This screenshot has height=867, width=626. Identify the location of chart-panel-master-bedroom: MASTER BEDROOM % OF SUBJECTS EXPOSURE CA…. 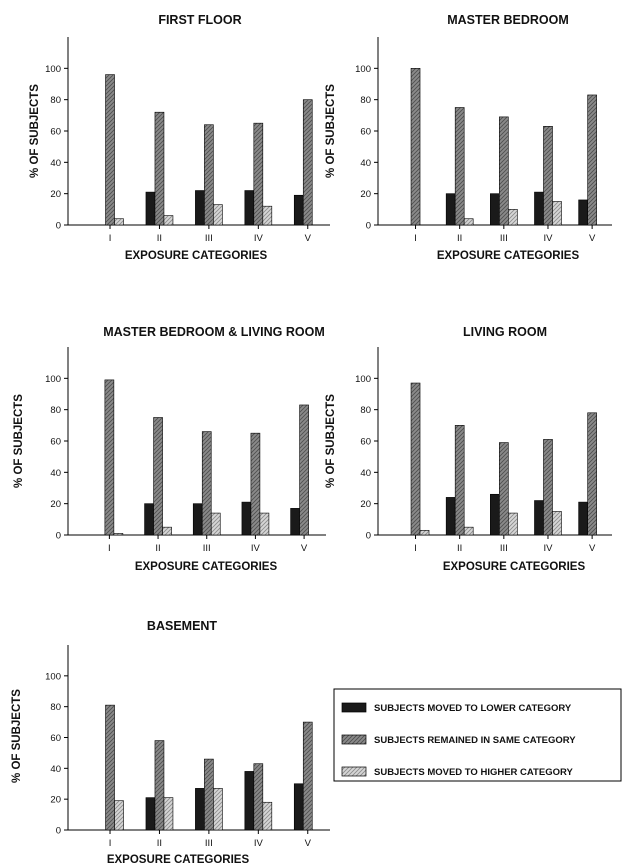
(468, 137).